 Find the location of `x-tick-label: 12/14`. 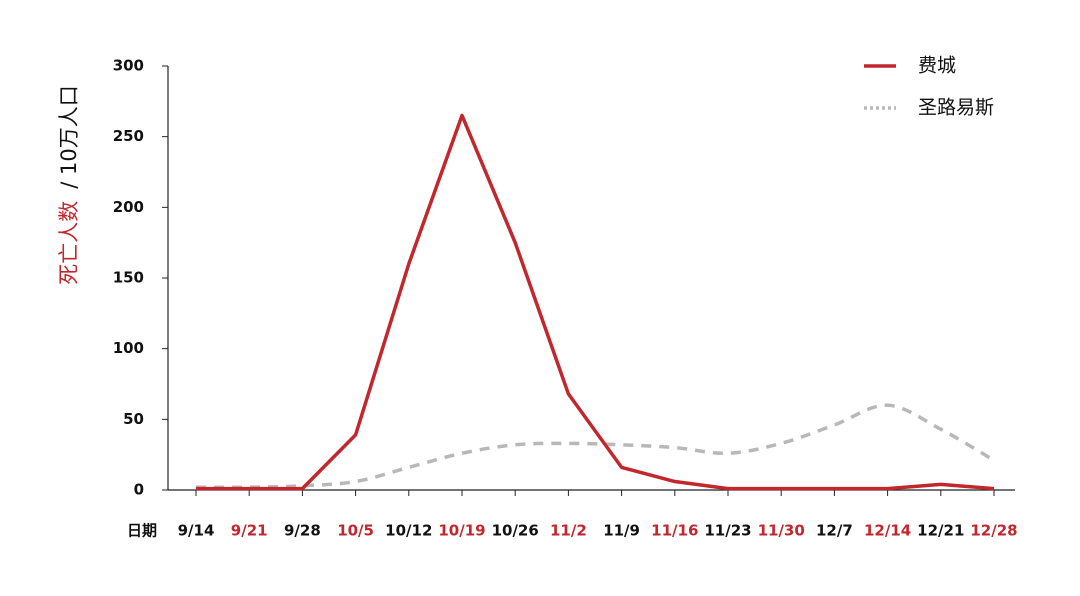

x-tick-label: 12/14 is located at coordinates (887, 531).